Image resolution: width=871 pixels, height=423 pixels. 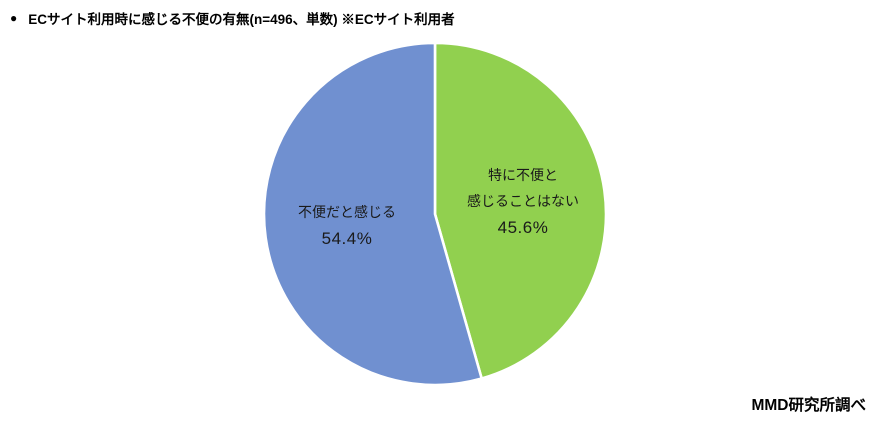 I want to click on chart-header: ● ECサイト利用時に感じる不便の有無(n=496、単数) ※ECサイト利用者, so click(x=232, y=18).